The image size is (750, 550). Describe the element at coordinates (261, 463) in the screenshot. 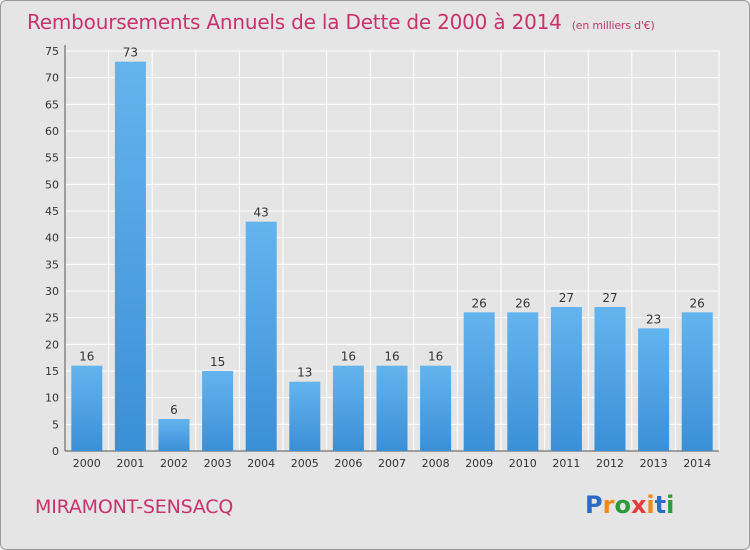

I see `x-tick-label-2004: 2004` at that location.